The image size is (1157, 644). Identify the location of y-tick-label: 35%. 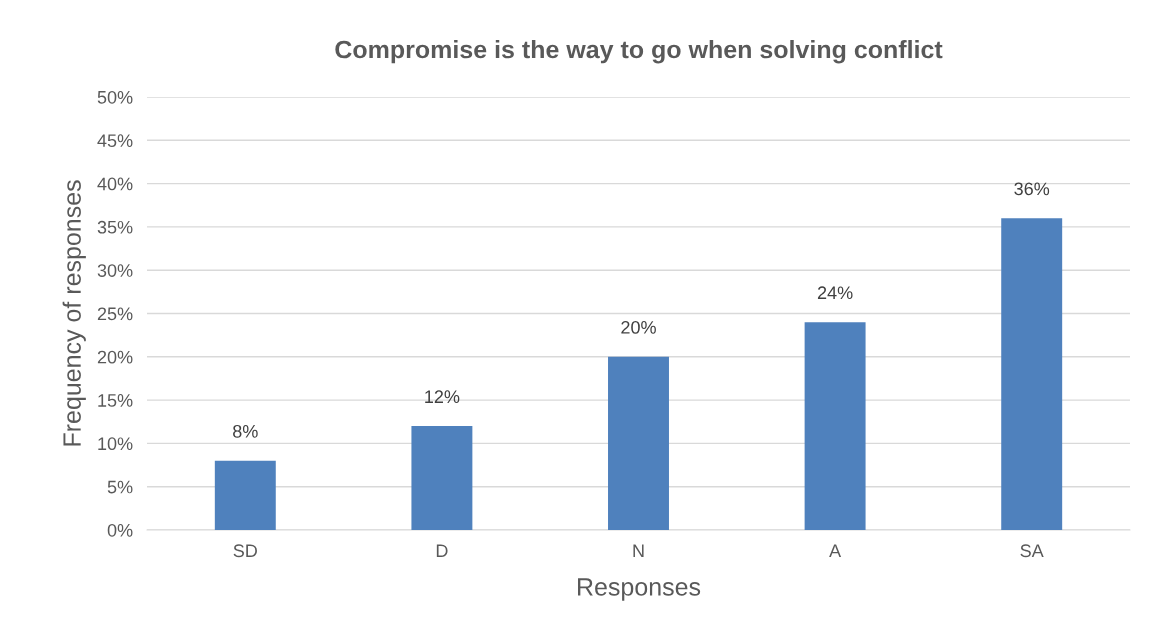
(115, 227).